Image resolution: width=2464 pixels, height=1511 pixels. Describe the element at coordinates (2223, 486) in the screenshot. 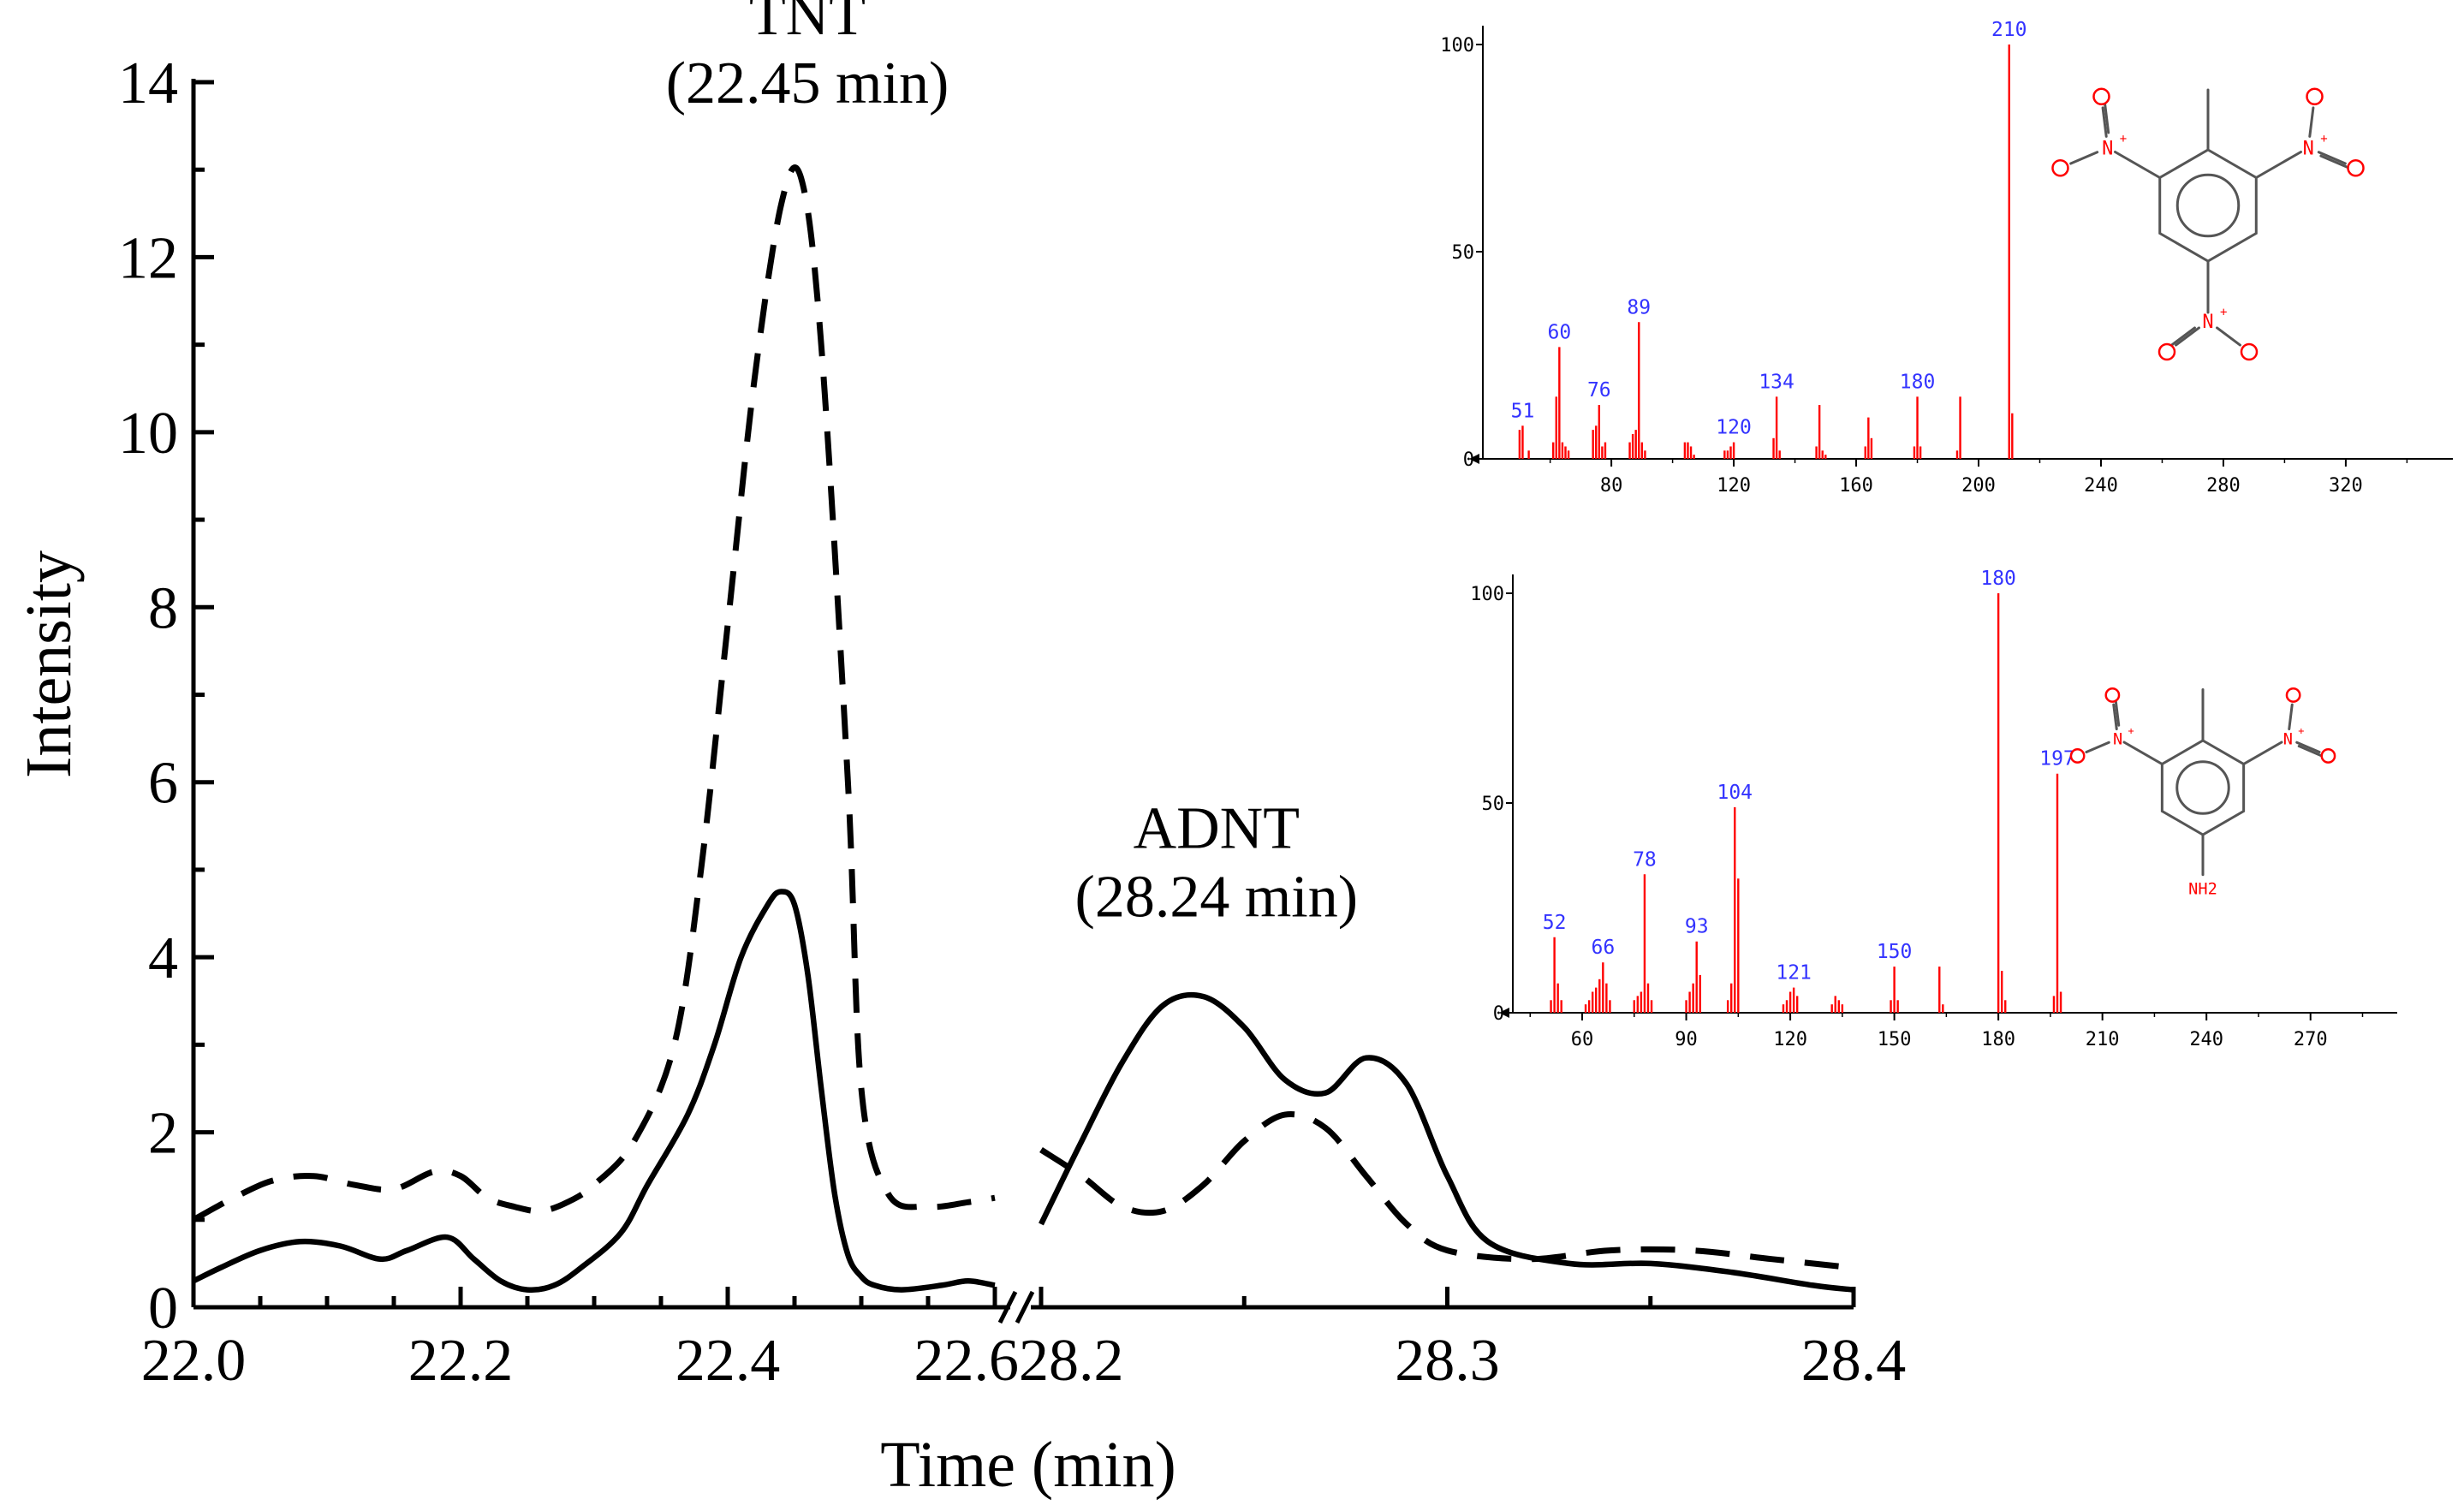

I see `spectrum-x-tick-label: 280` at that location.